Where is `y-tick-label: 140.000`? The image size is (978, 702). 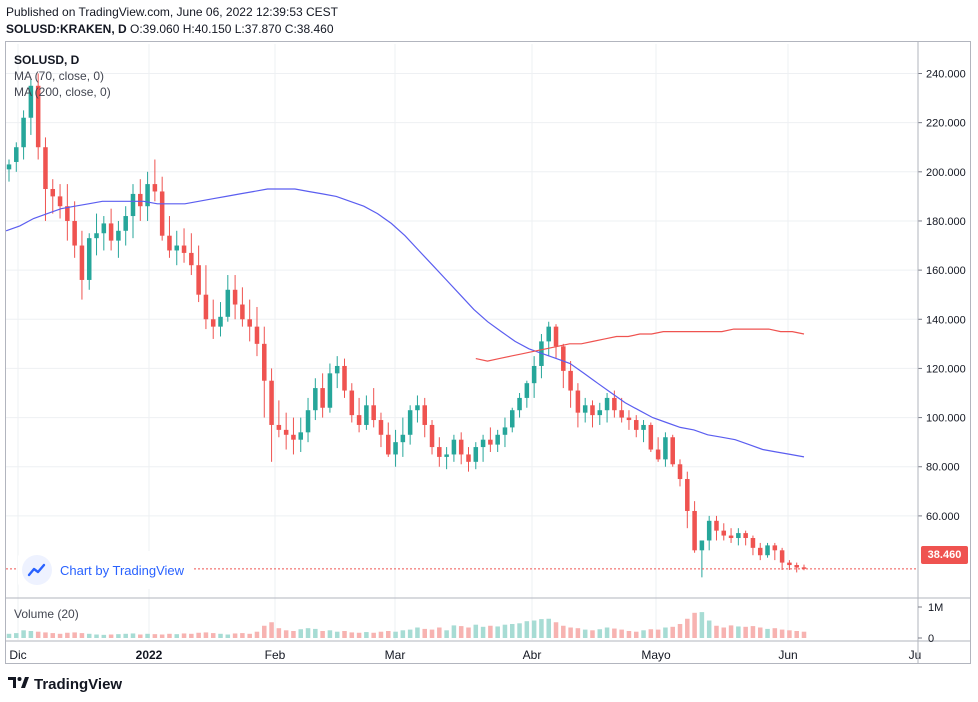 y-tick-label: 140.000 is located at coordinates (946, 320).